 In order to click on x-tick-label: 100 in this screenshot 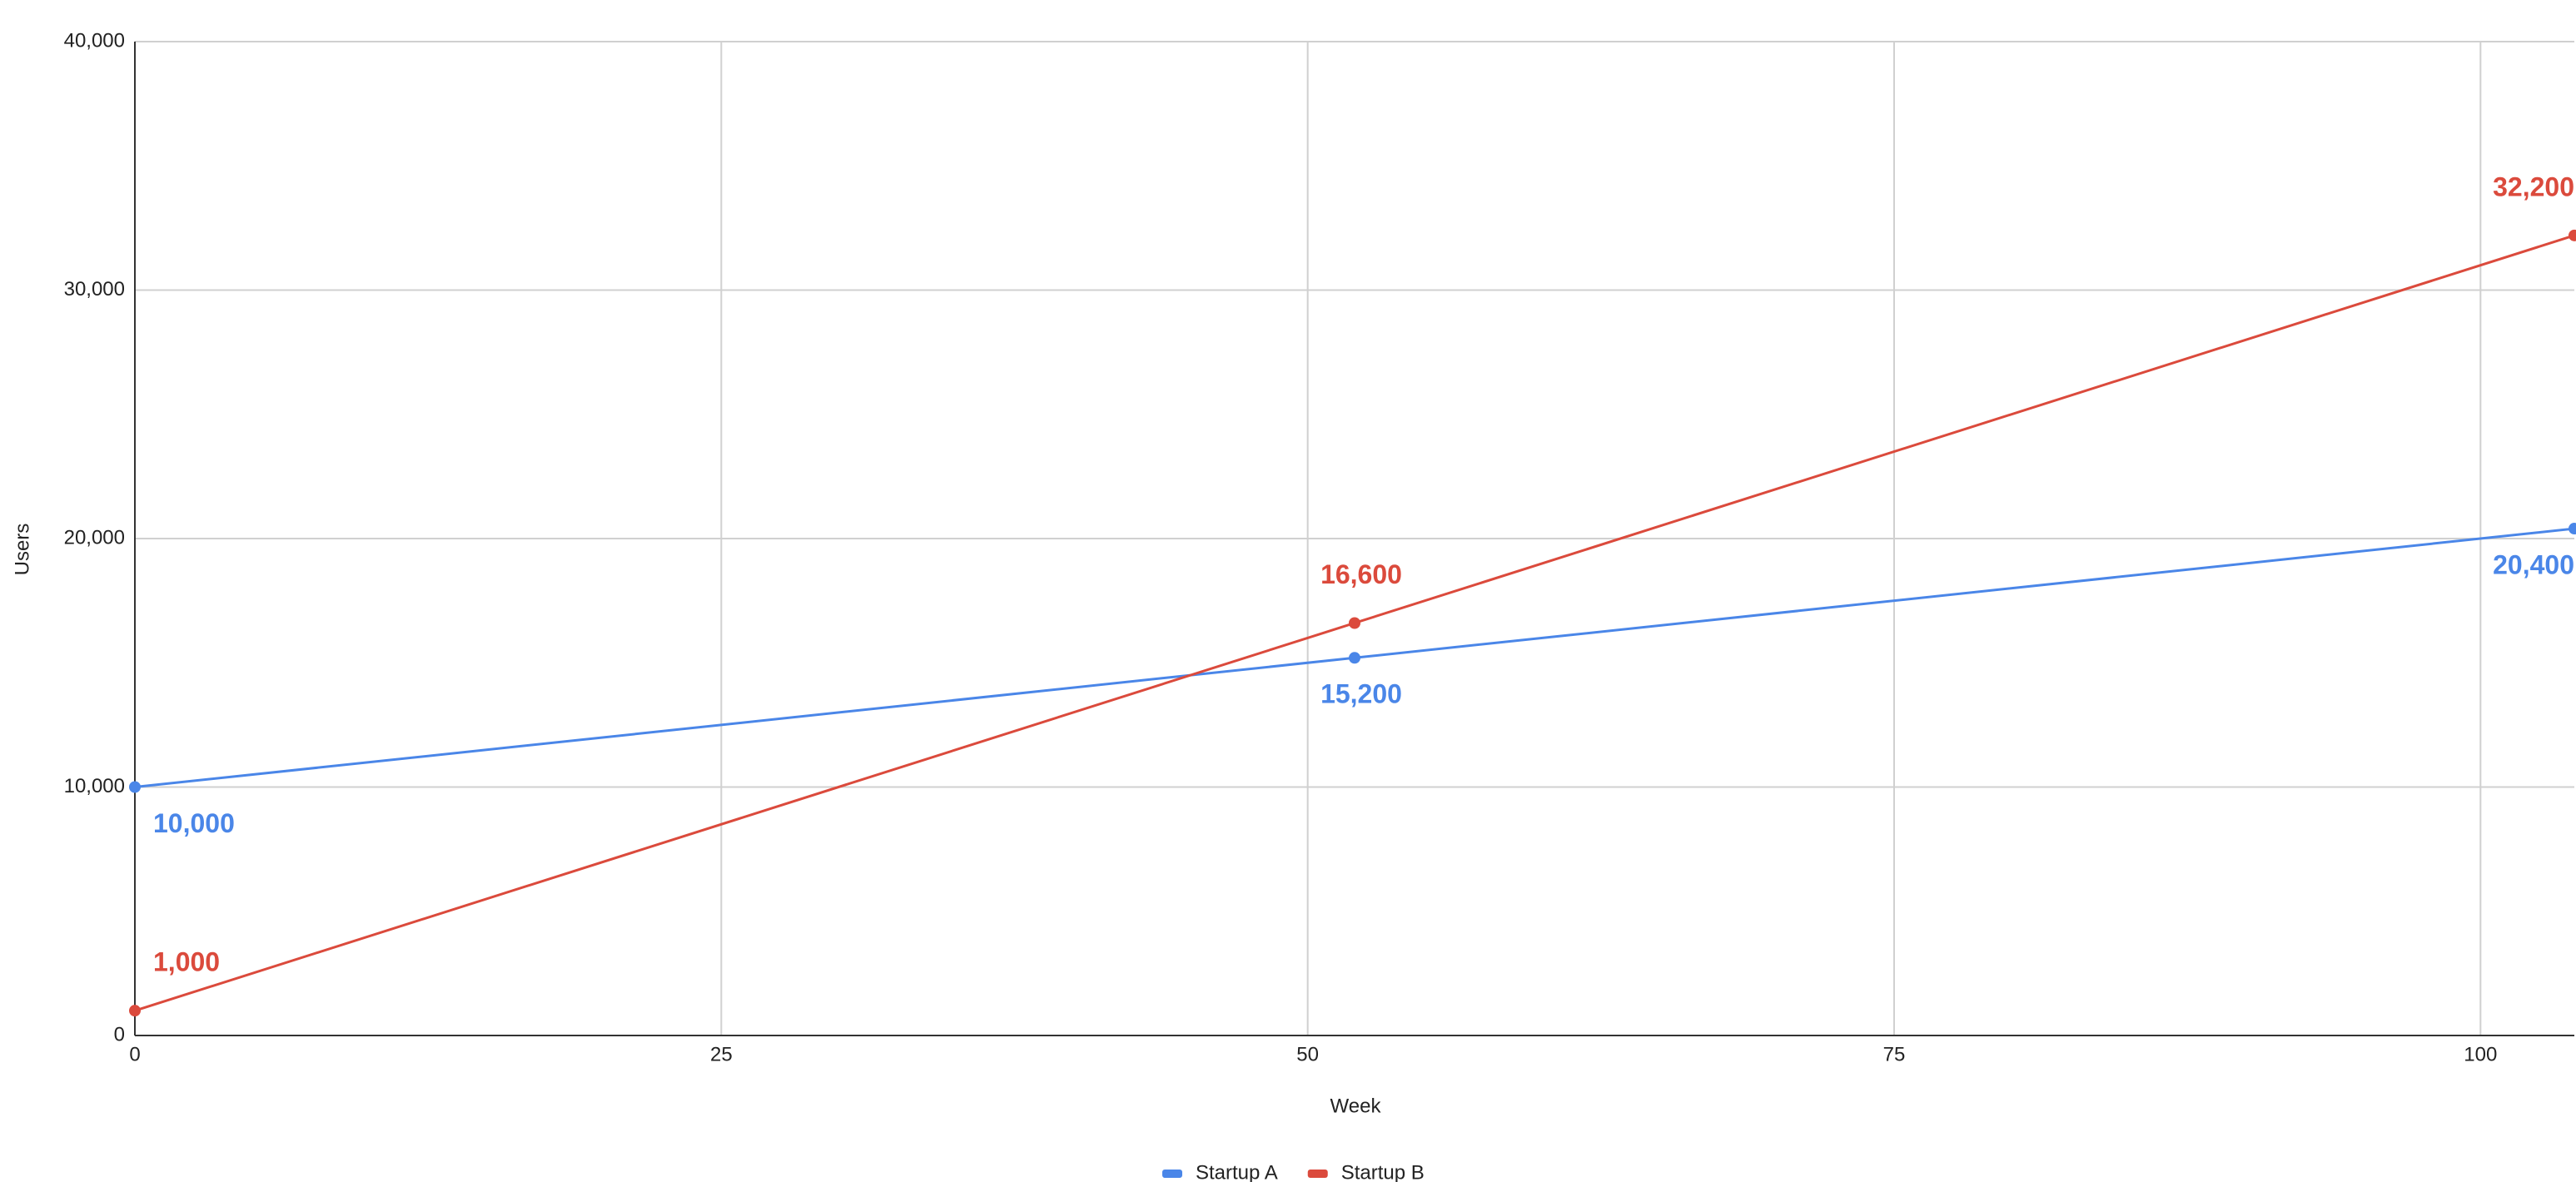, I will do `click(2480, 1054)`.